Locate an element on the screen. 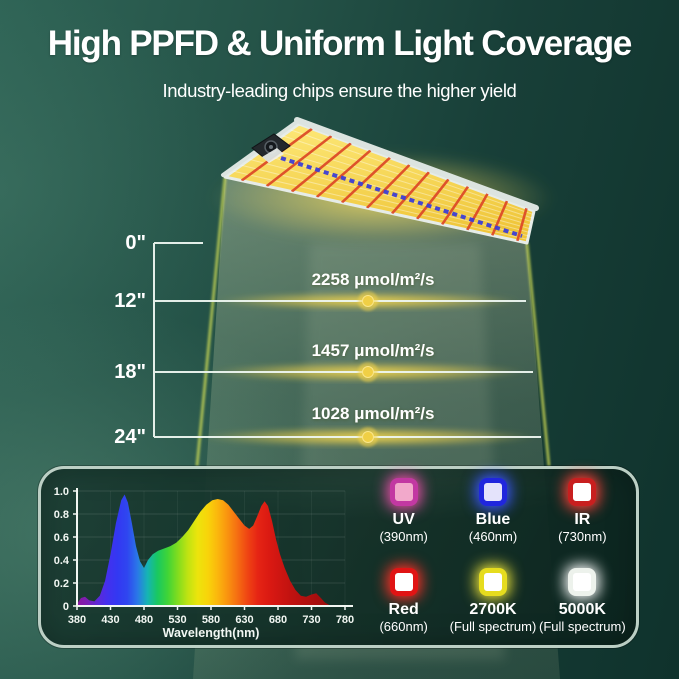  led-wavelength: (660nm) is located at coordinates (403, 626).